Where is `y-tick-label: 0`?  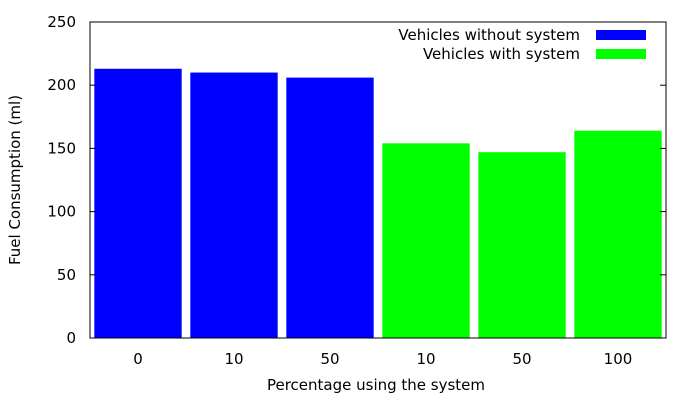
y-tick-label: 0 is located at coordinates (71, 338).